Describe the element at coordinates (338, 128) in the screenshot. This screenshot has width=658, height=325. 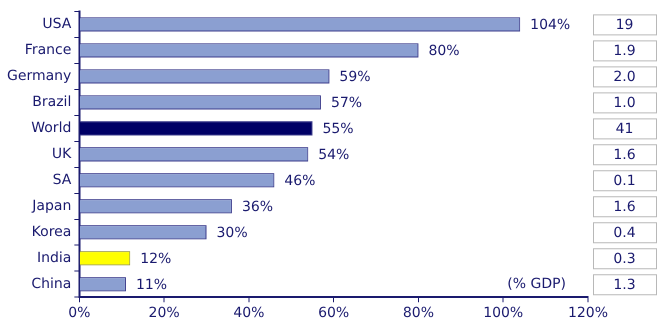
I see `data-label: 55%` at that location.